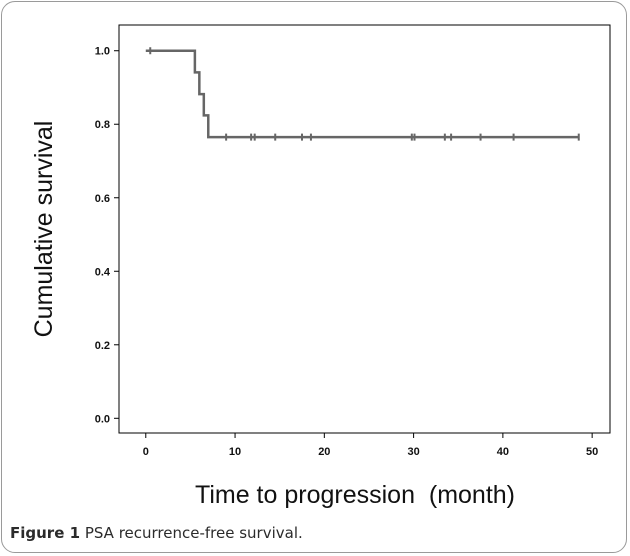 The width and height of the screenshot is (630, 556). Describe the element at coordinates (193, 533) in the screenshot. I see `caption-text: PSA recurrence-free survival.` at that location.